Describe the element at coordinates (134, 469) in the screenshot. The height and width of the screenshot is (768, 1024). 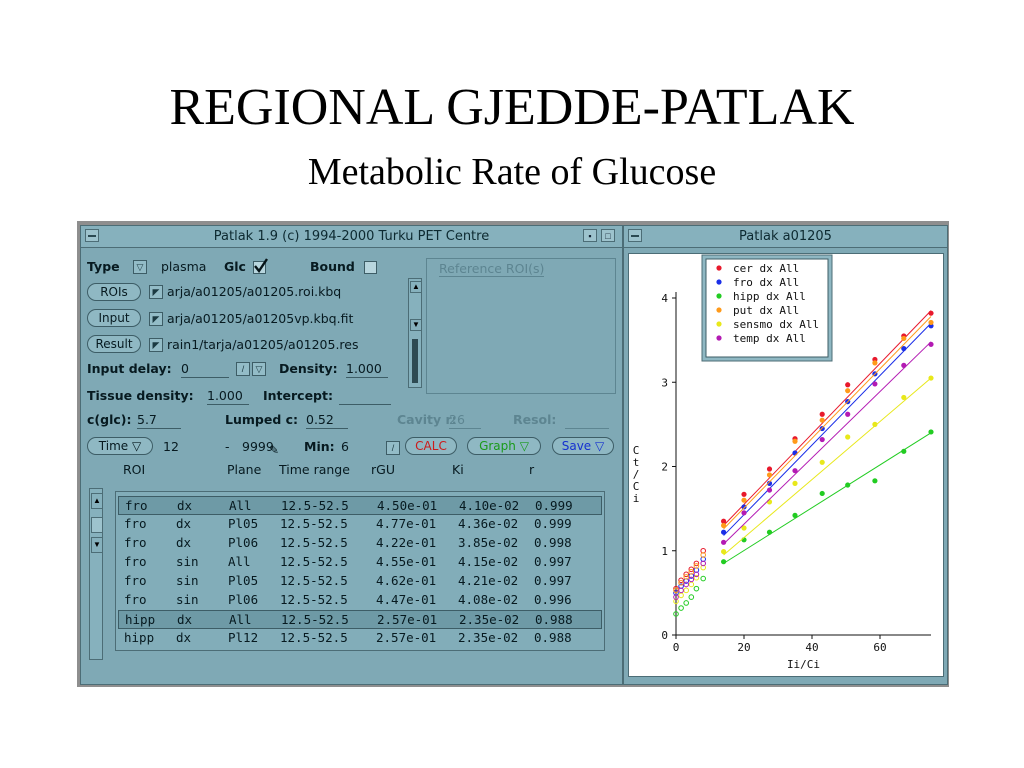
I see `col-header-roi: ROI` at that location.